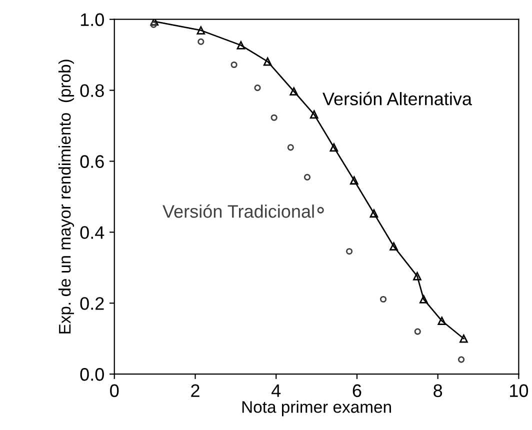 This screenshot has height=430, width=532. I want to click on x-tick-label: 6, so click(357, 391).